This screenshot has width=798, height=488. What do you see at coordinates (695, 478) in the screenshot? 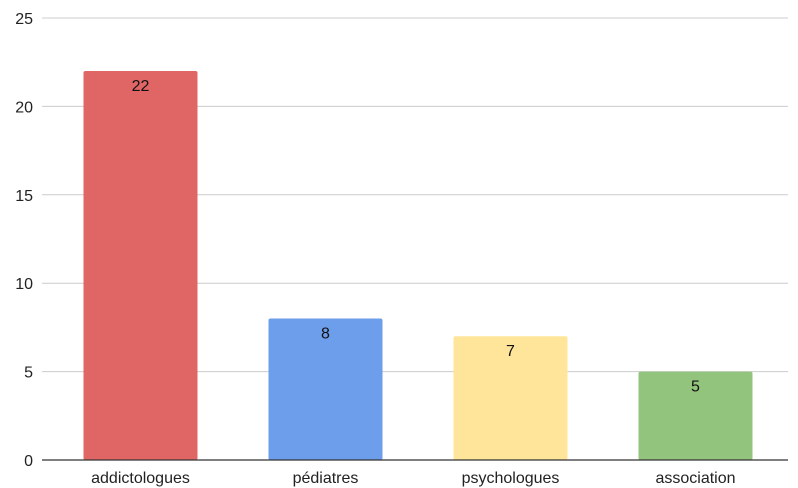
I see `x-category-label: association` at bounding box center [695, 478].